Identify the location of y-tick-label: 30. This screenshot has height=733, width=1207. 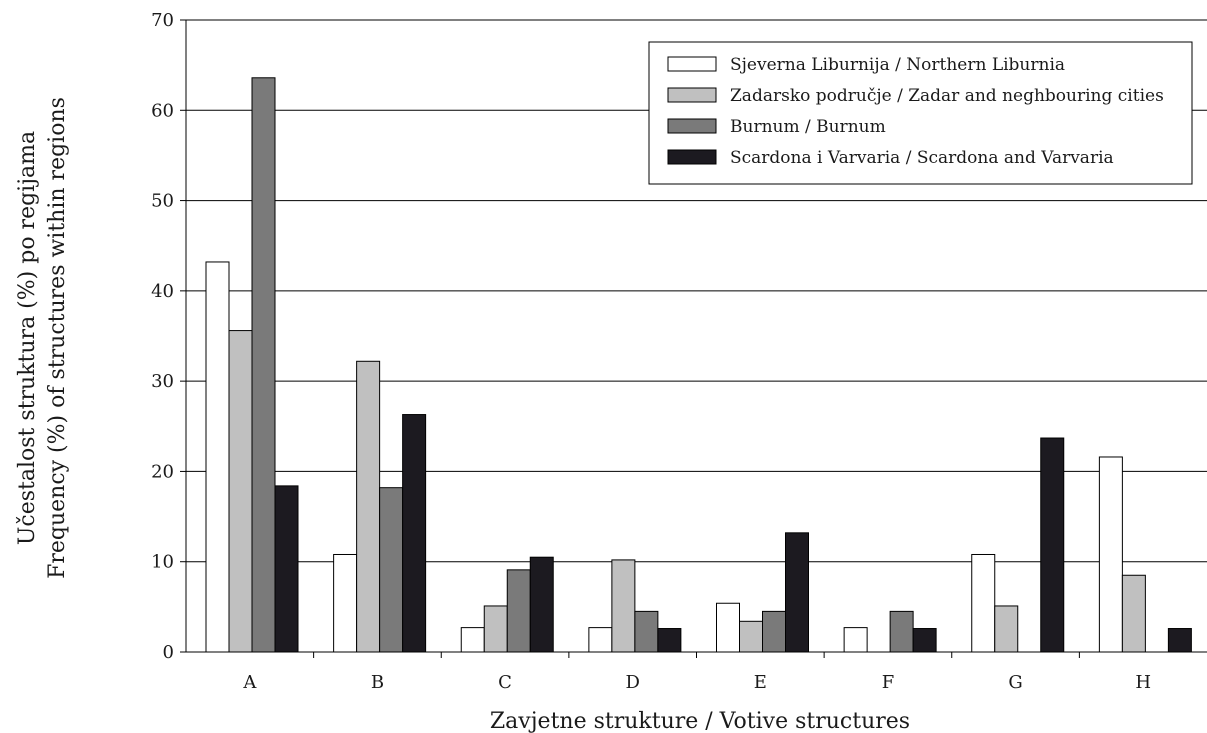
(162, 381).